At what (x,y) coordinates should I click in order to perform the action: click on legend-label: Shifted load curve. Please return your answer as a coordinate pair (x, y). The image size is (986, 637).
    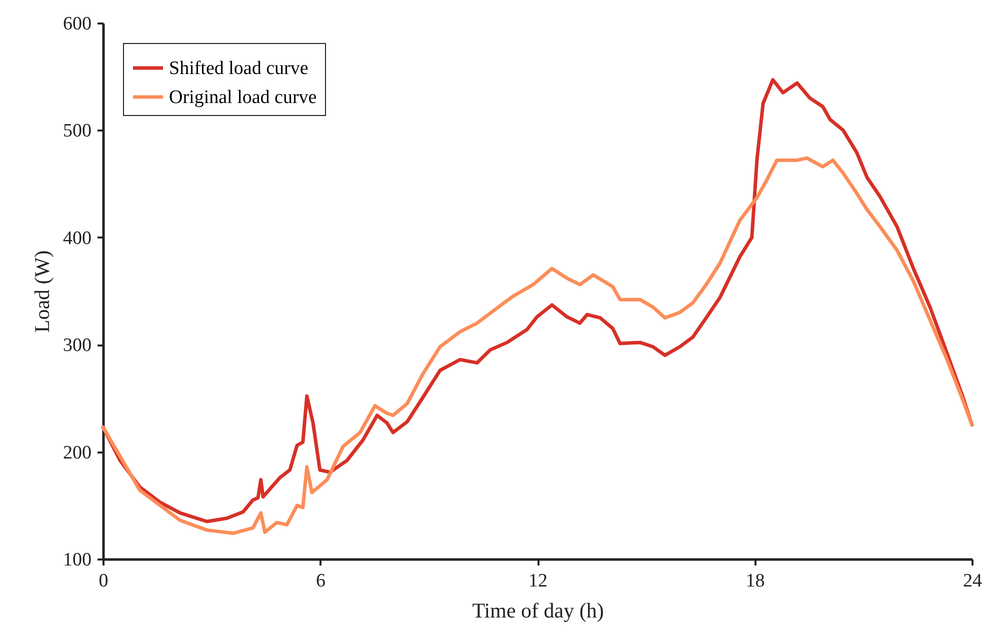
    Looking at the image, I should click on (238, 68).